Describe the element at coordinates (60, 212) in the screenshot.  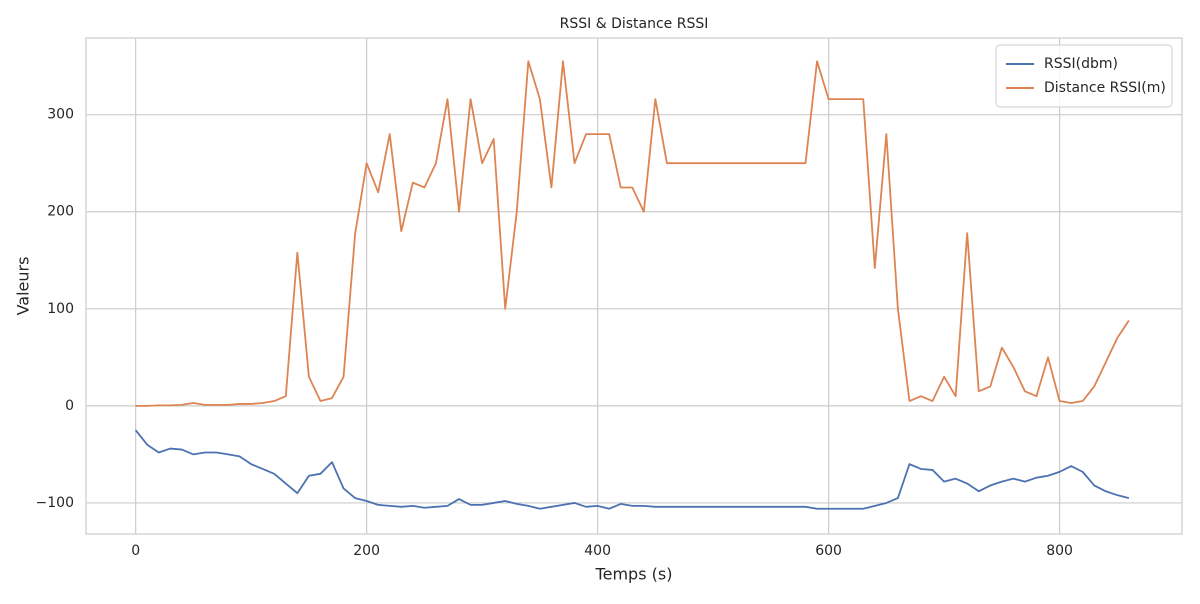
I see `y-tick-label: 200` at that location.